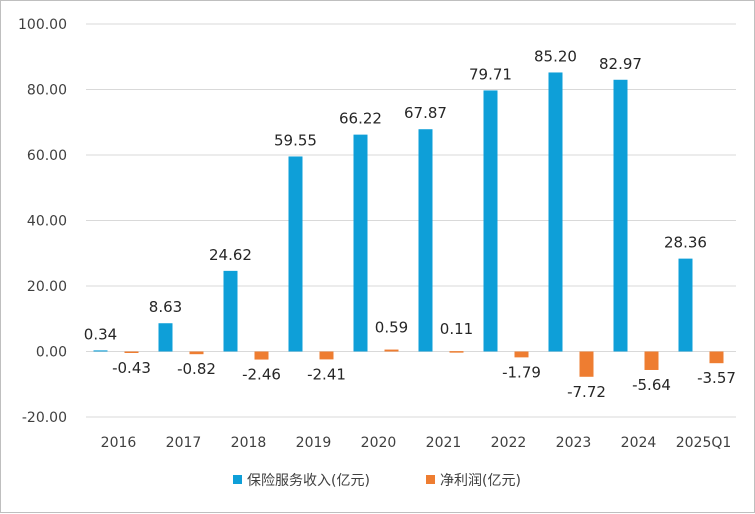 Image resolution: width=755 pixels, height=514 pixels. I want to click on y-tick-label: 0.00, so click(51, 353).